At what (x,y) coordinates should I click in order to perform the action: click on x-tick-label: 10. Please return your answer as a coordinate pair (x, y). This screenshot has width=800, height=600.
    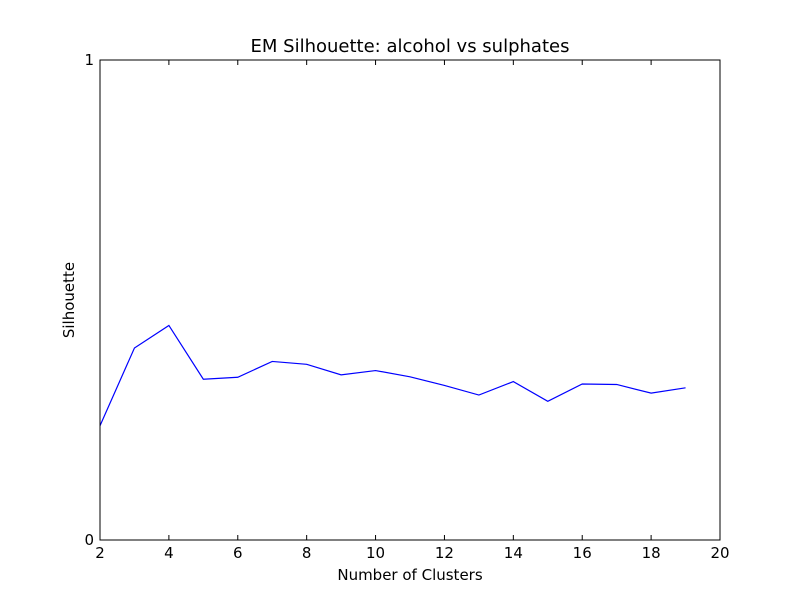
    Looking at the image, I should click on (375, 553).